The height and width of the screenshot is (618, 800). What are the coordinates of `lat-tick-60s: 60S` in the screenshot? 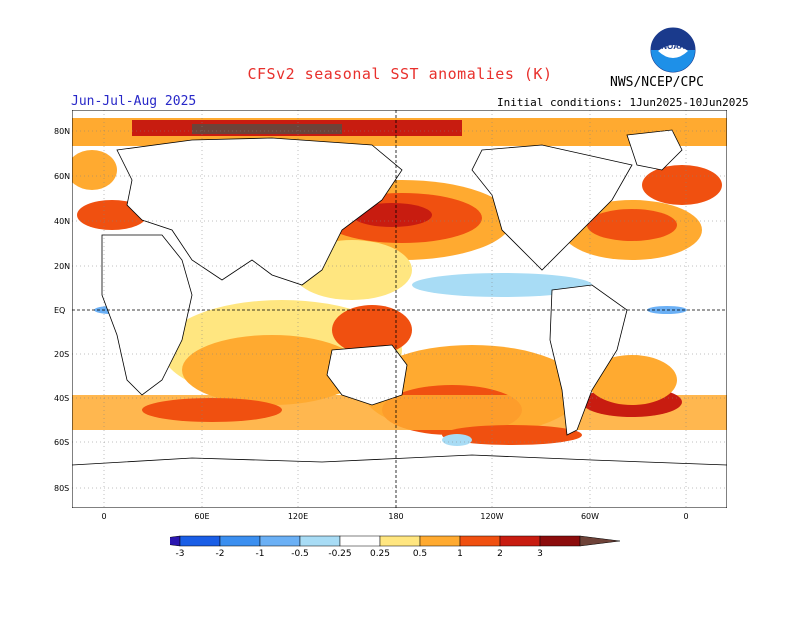 It's located at (61, 442).